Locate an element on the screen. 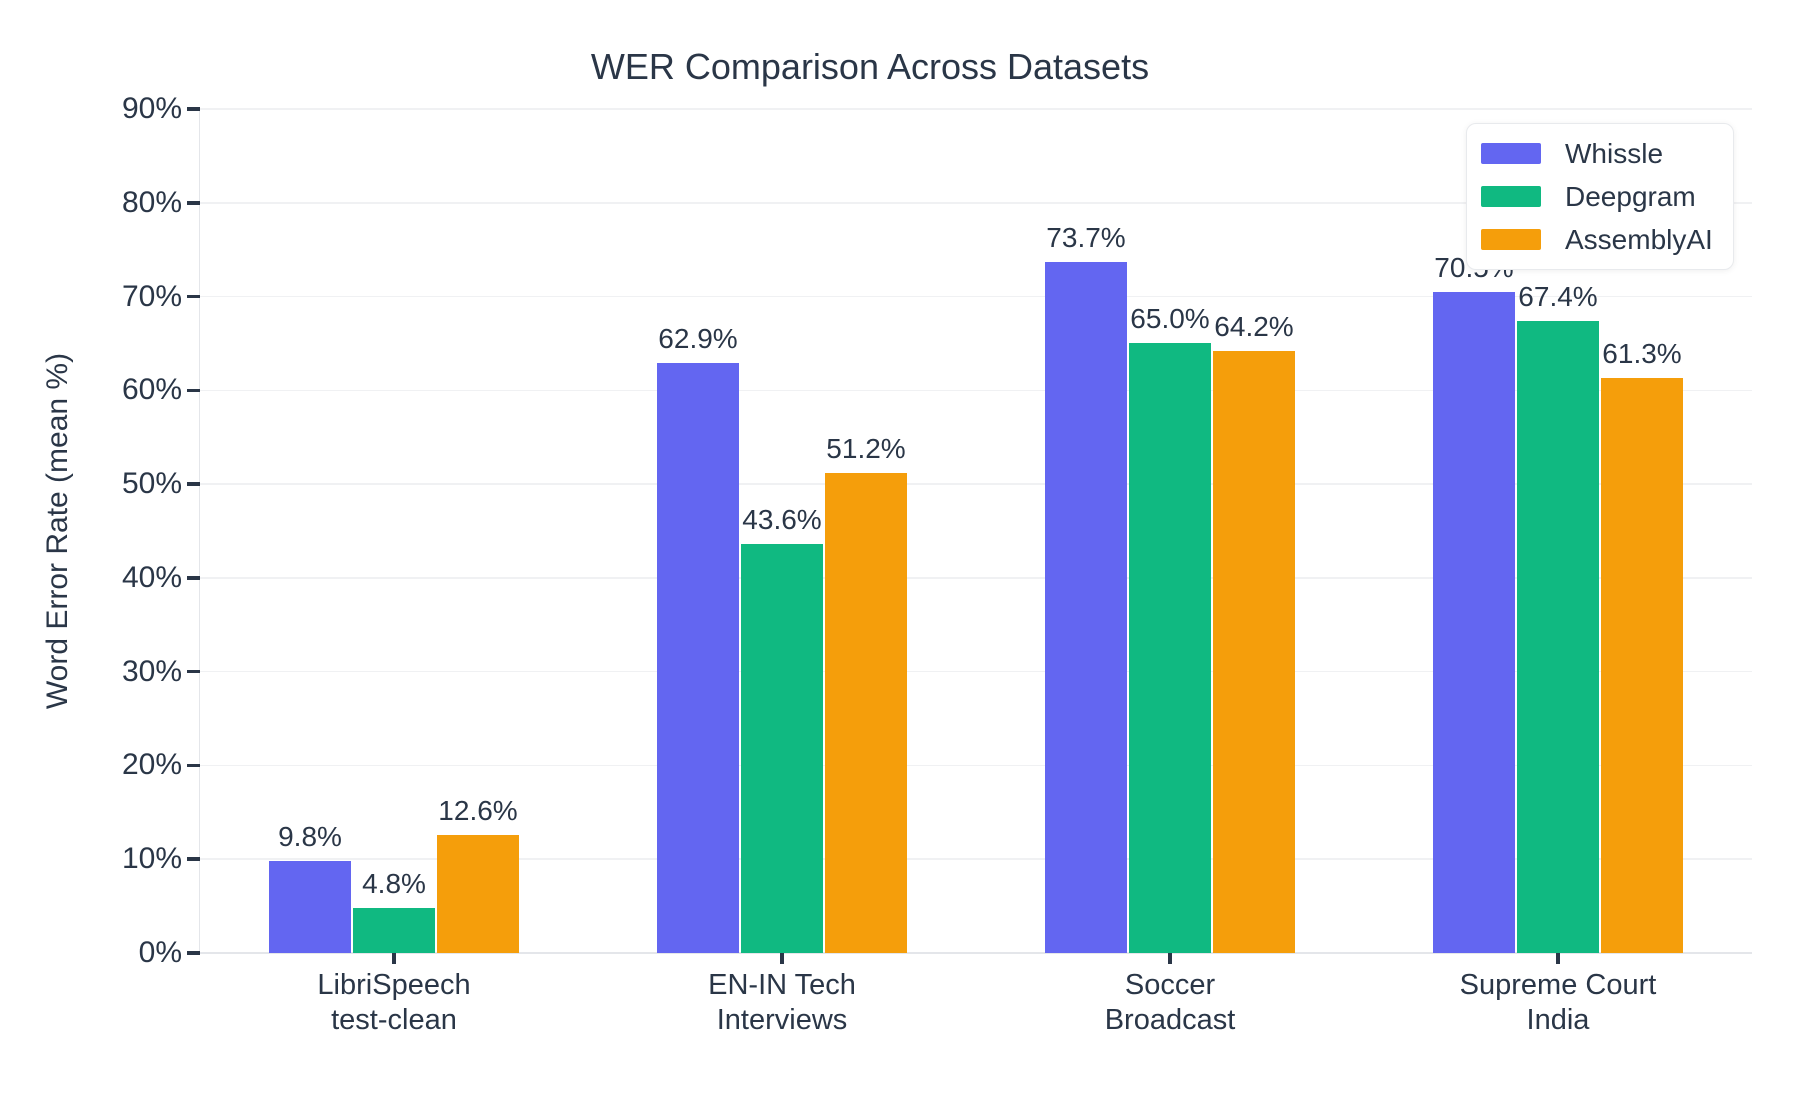  y-tick-label-90: 90% is located at coordinates (151, 108).